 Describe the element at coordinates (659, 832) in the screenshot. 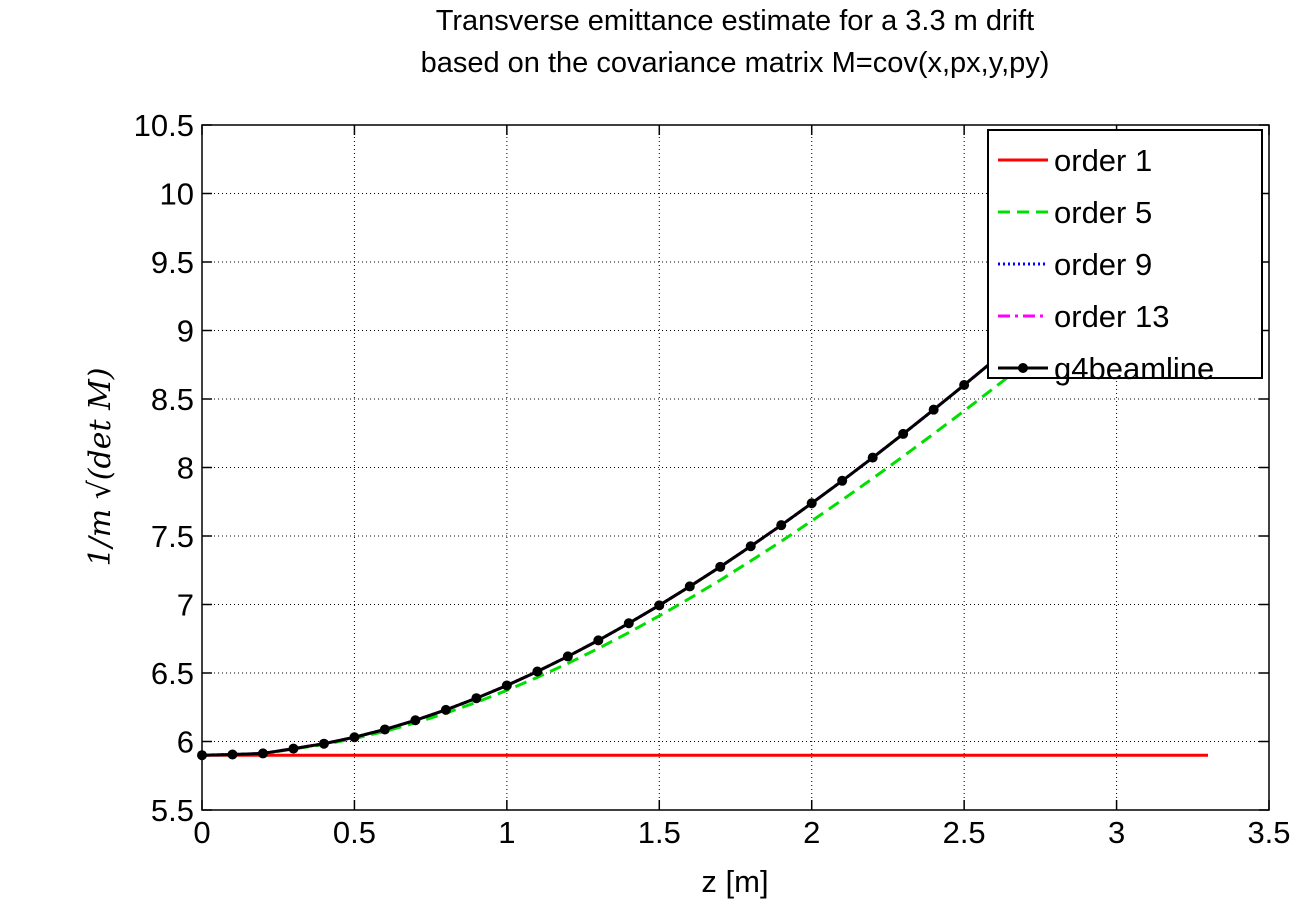

I see `x-tick-label: 1.5` at that location.